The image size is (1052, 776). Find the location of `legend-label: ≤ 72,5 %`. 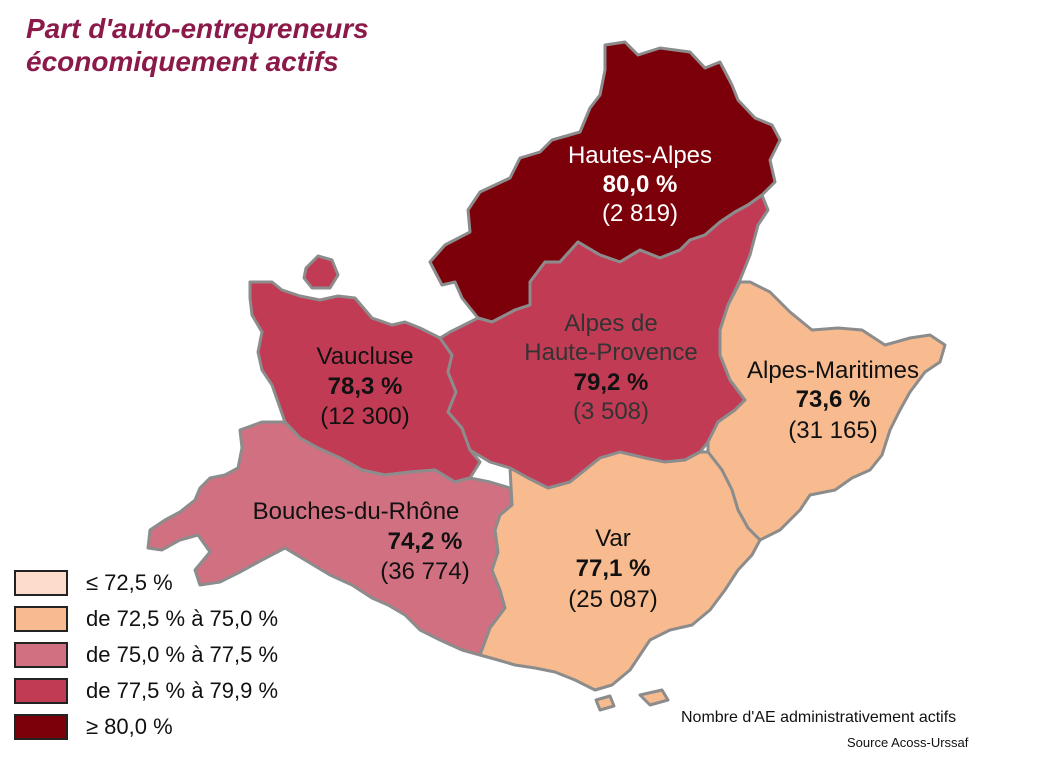

legend-label: ≤ 72,5 % is located at coordinates (129, 582).